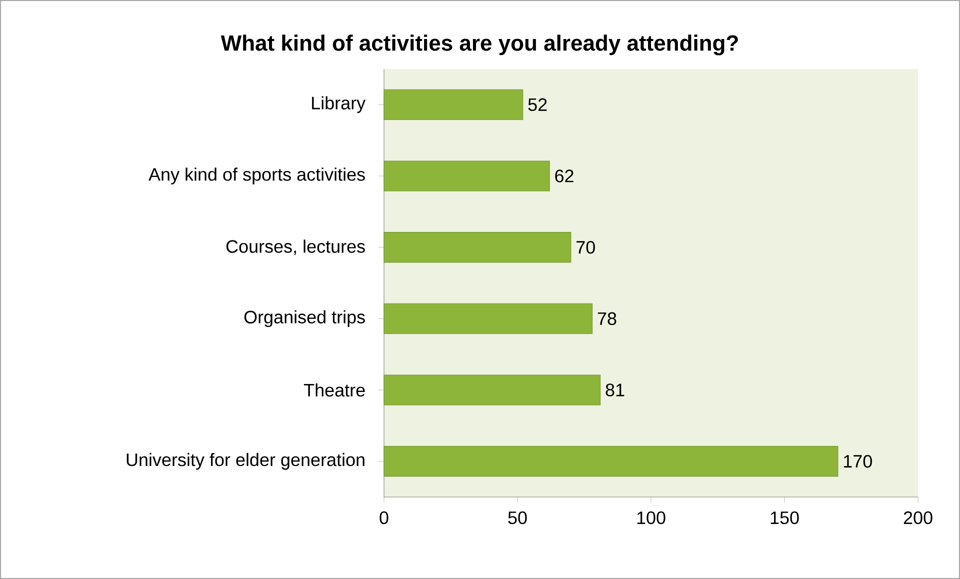  What do you see at coordinates (304, 319) in the screenshot?
I see `y-tick-label: Organised trips` at bounding box center [304, 319].